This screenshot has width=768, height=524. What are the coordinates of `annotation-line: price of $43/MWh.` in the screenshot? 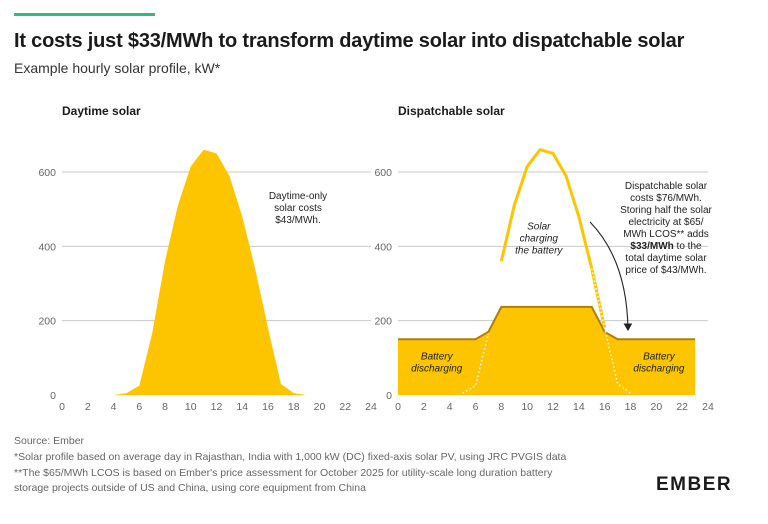 It's located at (665, 270).